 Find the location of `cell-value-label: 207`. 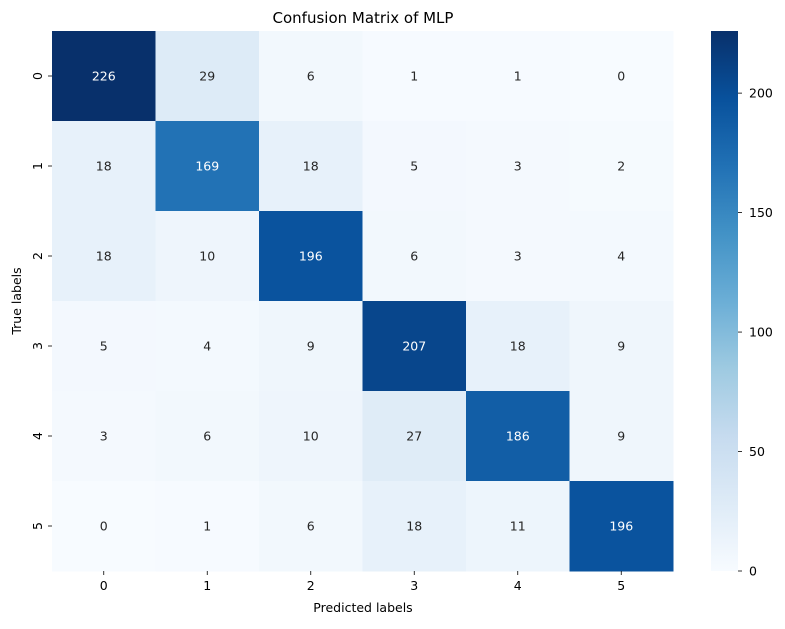

cell-value-label: 207 is located at coordinates (414, 346).